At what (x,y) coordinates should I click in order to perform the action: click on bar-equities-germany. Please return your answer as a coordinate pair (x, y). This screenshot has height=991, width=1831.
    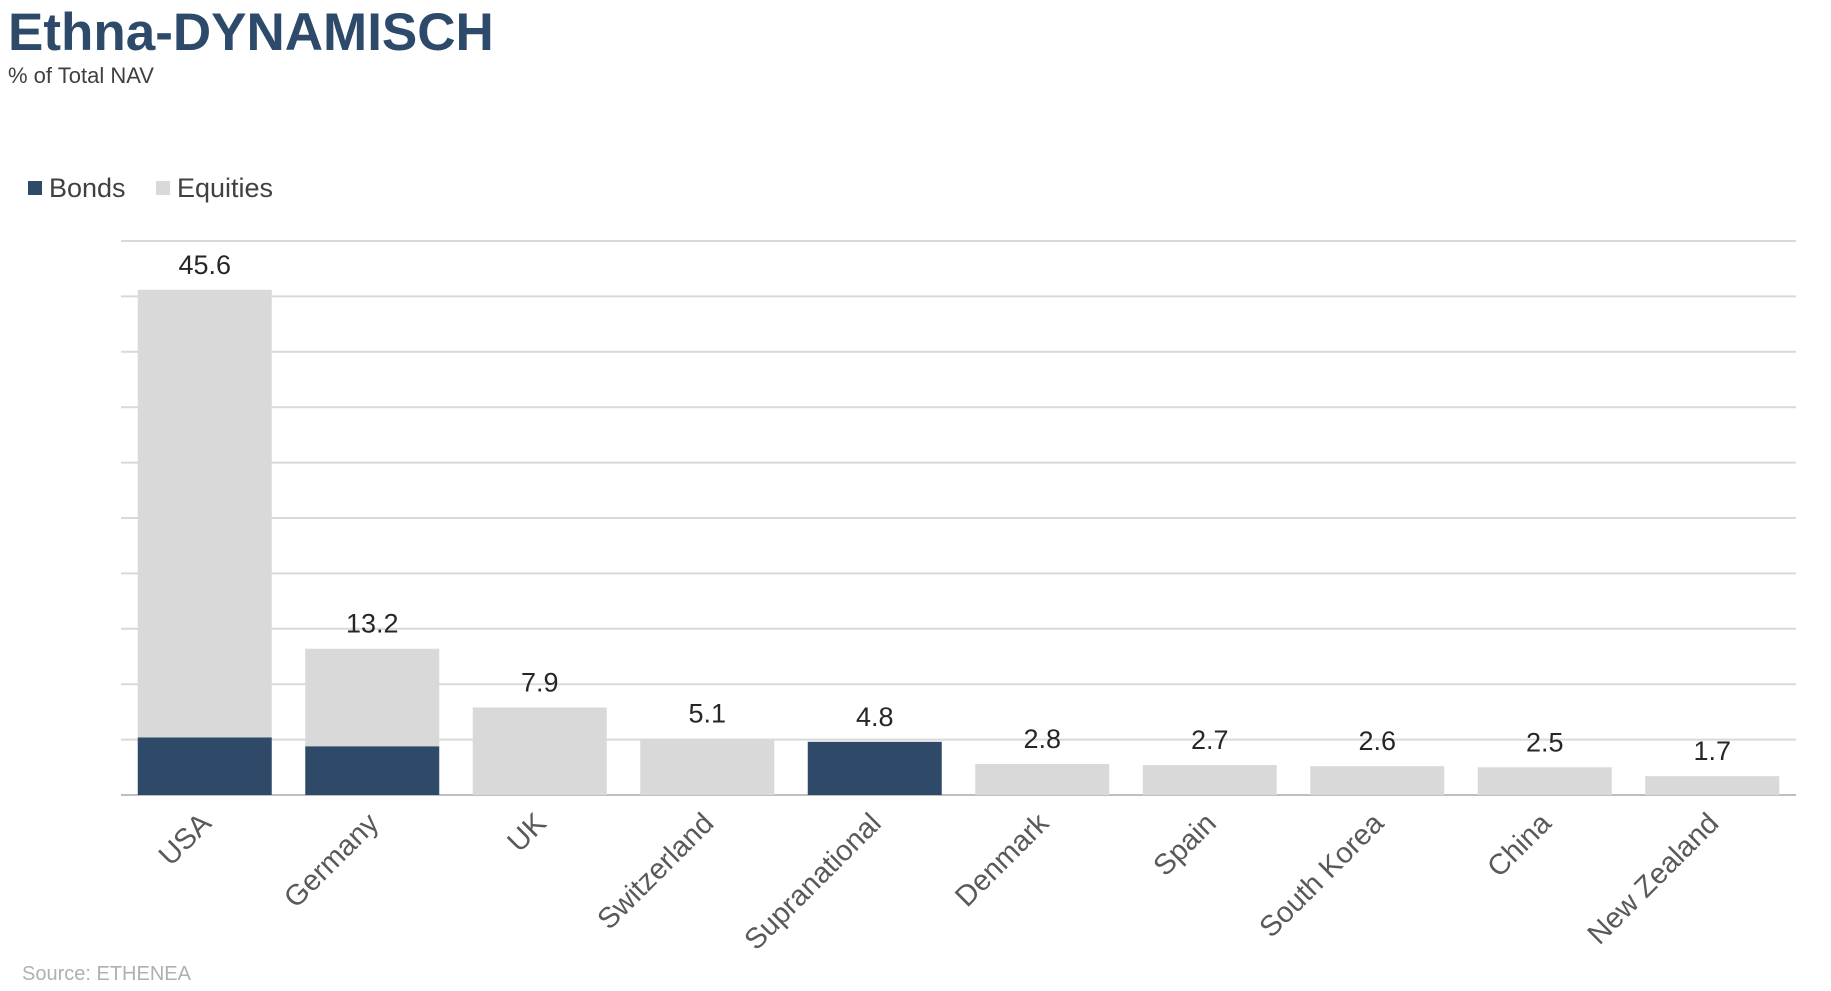
    Looking at the image, I should click on (372, 697).